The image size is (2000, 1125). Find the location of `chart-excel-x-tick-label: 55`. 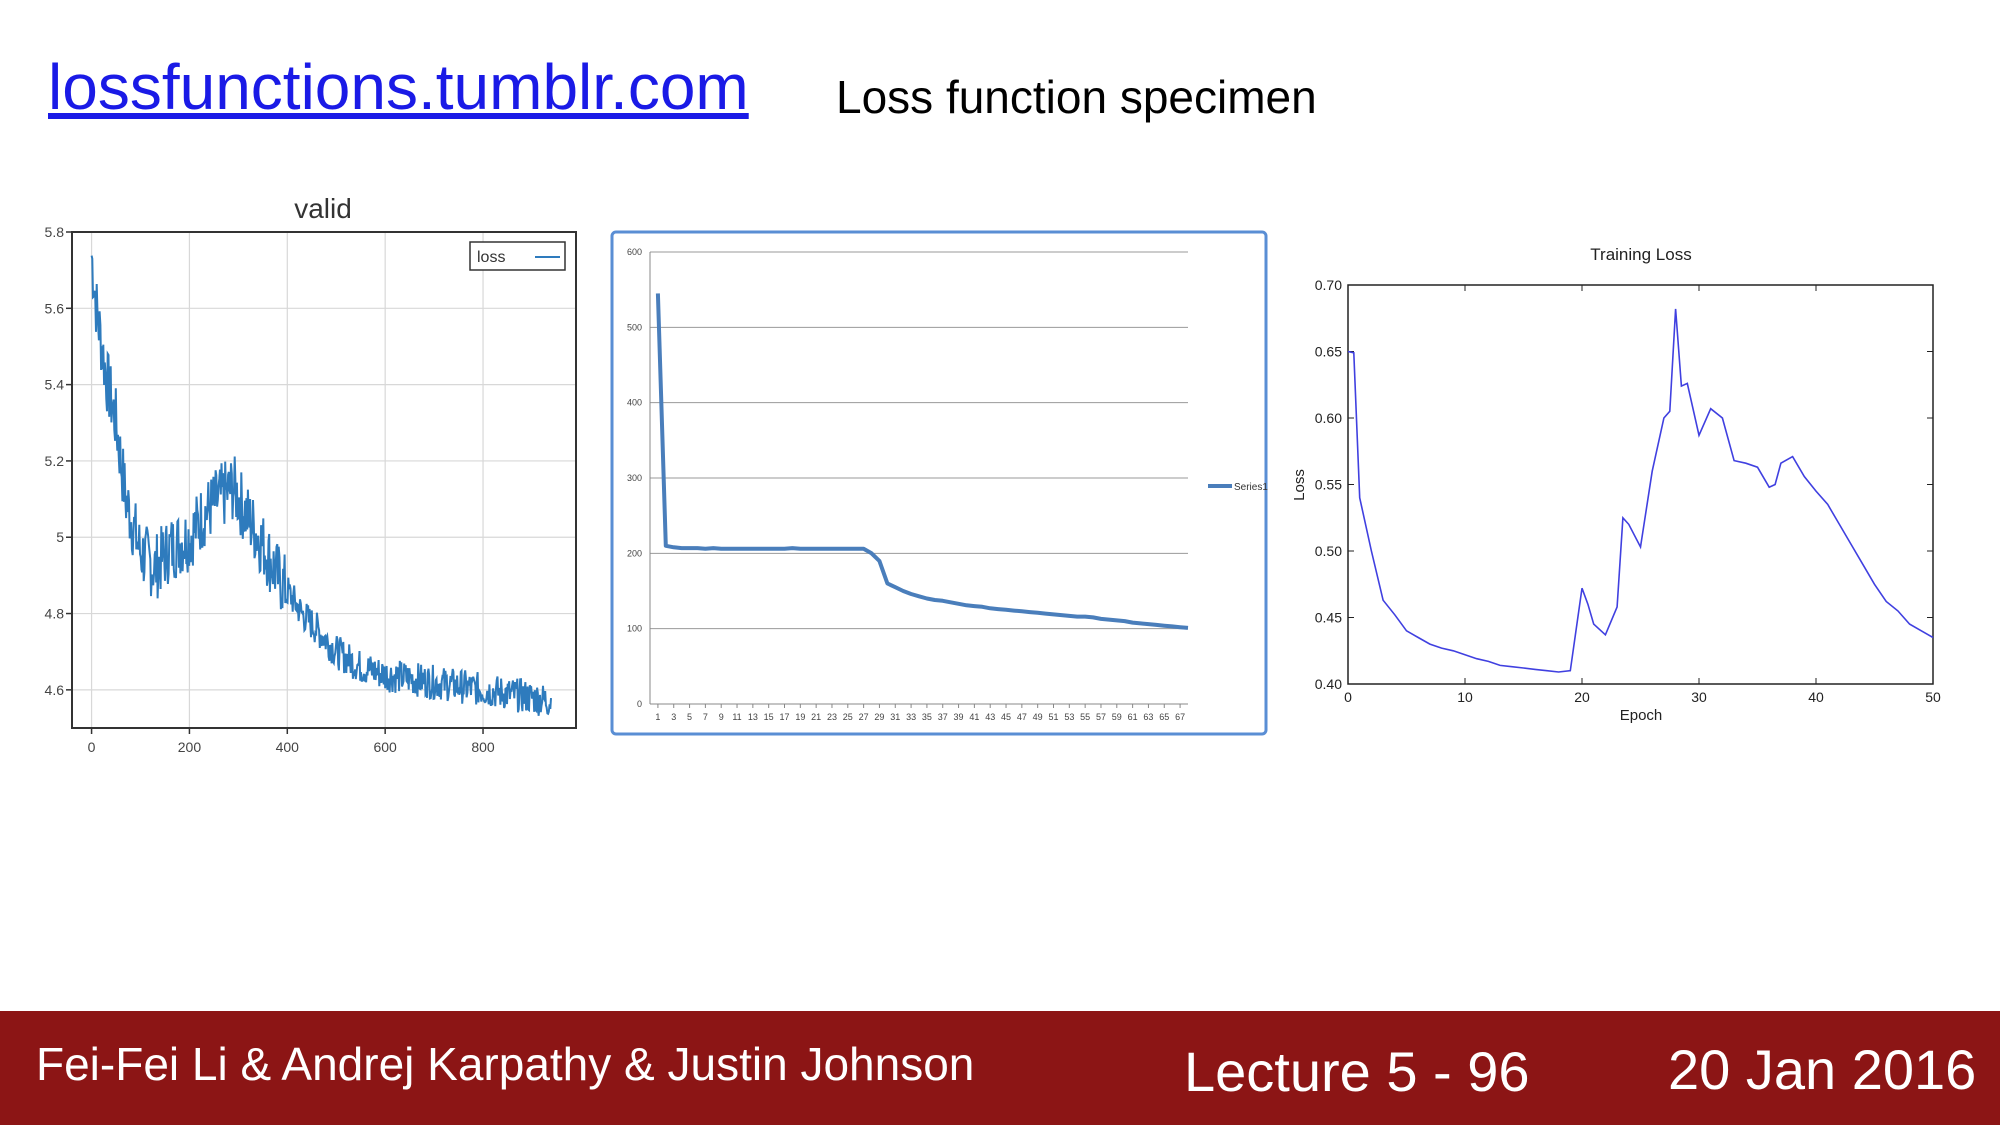

chart-excel-x-tick-label: 55 is located at coordinates (1085, 717).